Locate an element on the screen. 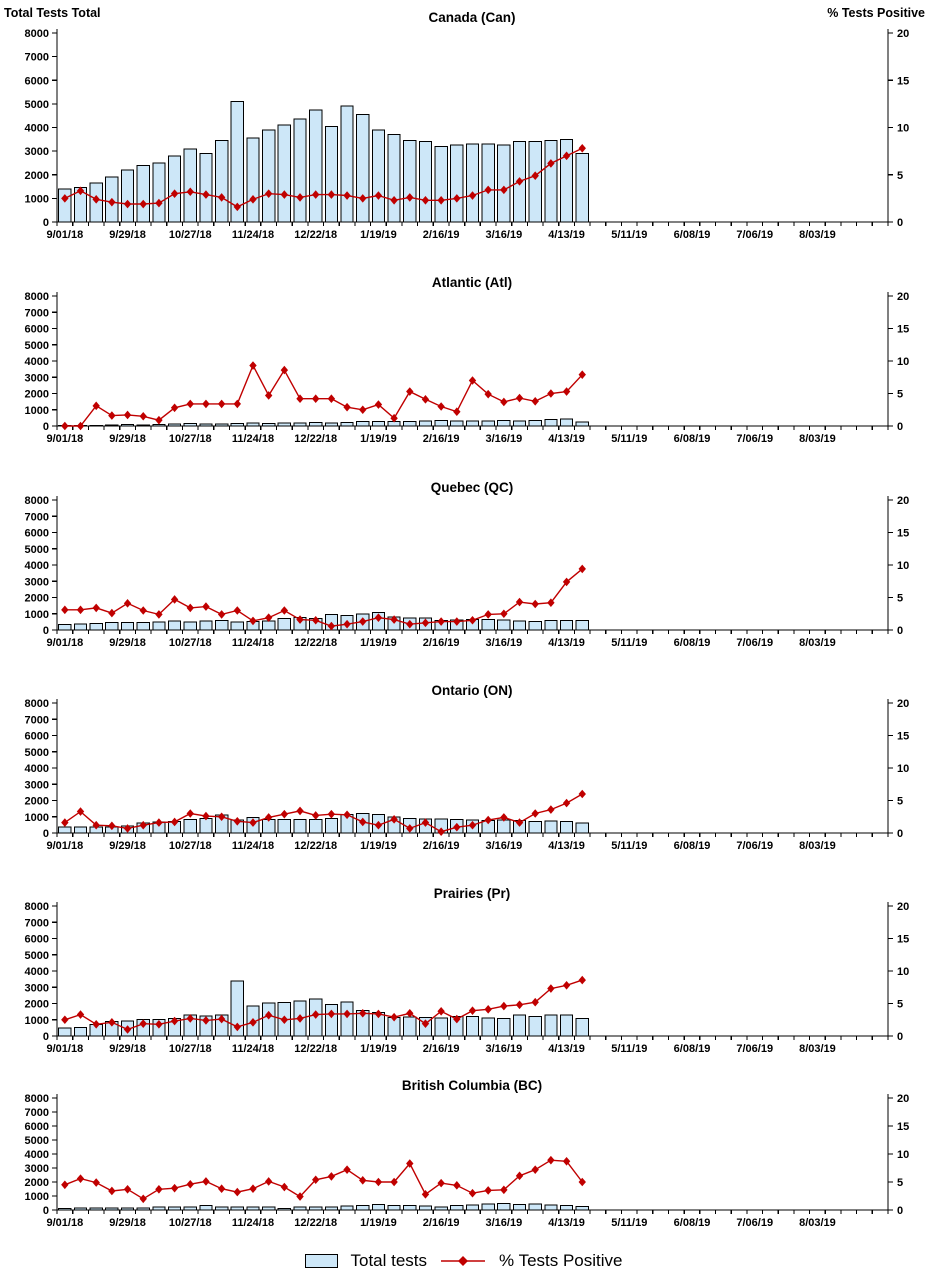 This screenshot has height=1281, width=928. x-tick-label: 9/01/18 is located at coordinates (64, 1223).